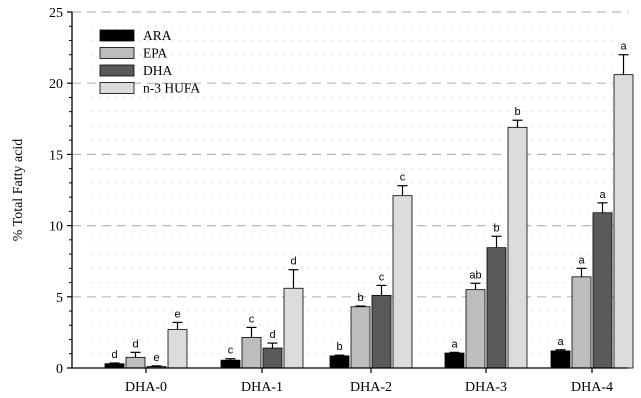 The width and height of the screenshot is (641, 398). Describe the element at coordinates (155, 53) in the screenshot. I see `legend-label: EPA` at that location.